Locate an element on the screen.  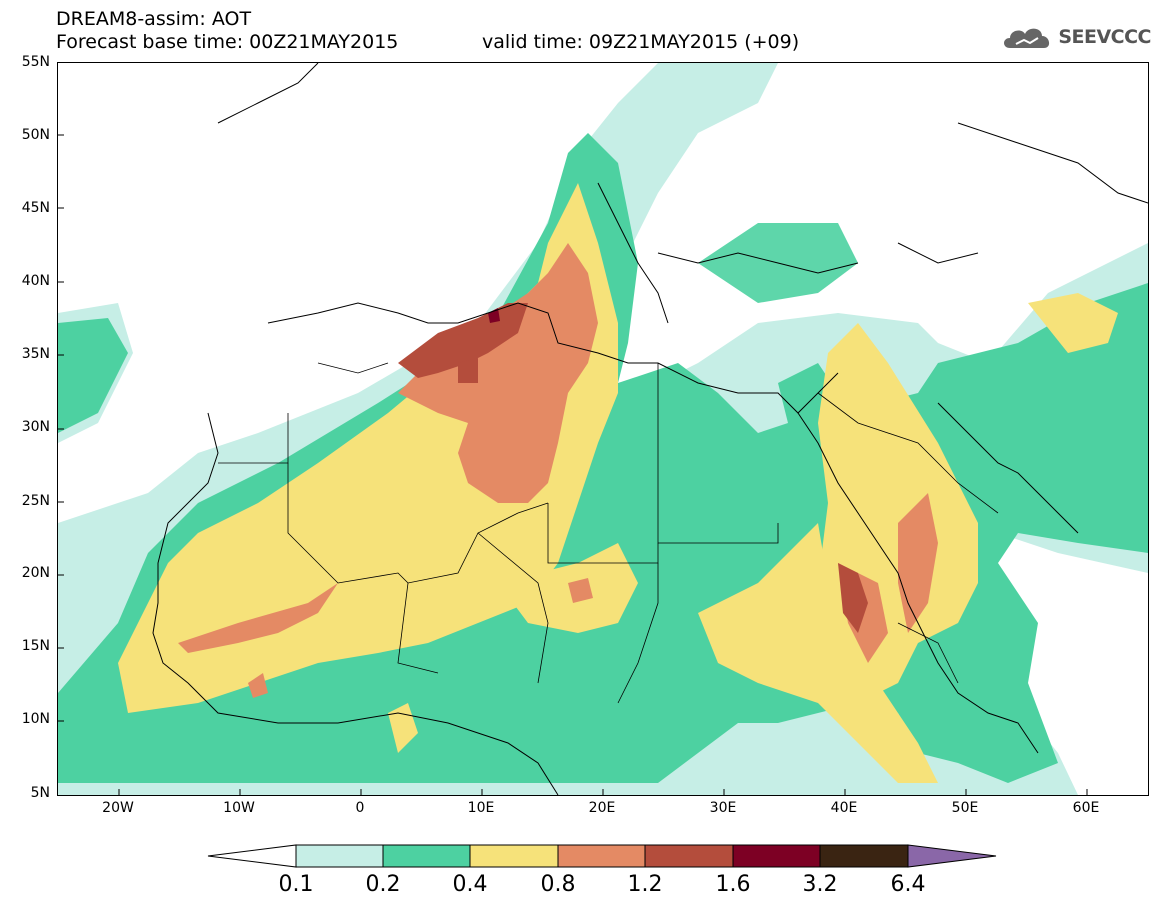
colorbar-label-1.6: 1.6 is located at coordinates (733, 884).